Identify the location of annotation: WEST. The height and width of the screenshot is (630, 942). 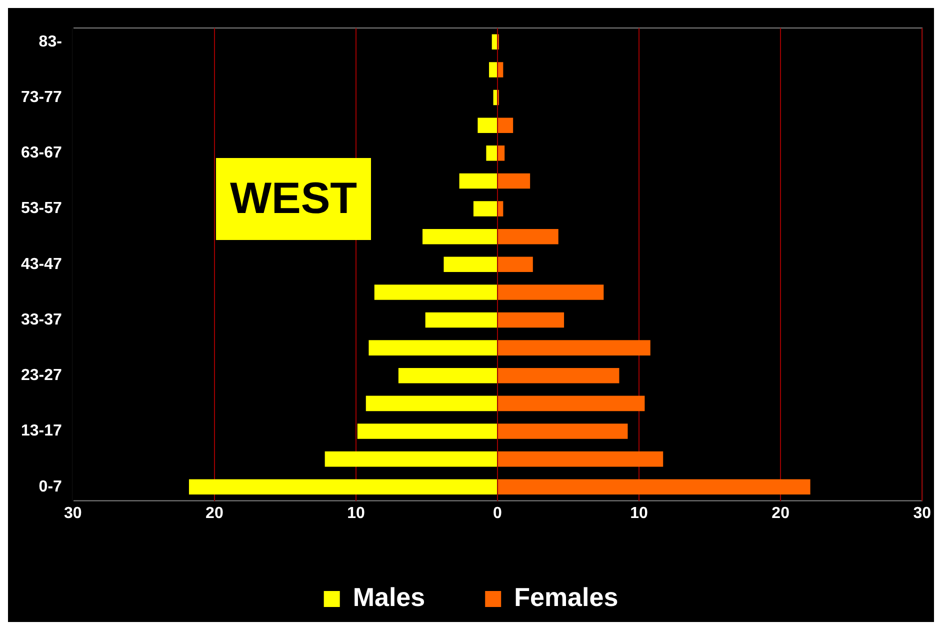
(293, 199).